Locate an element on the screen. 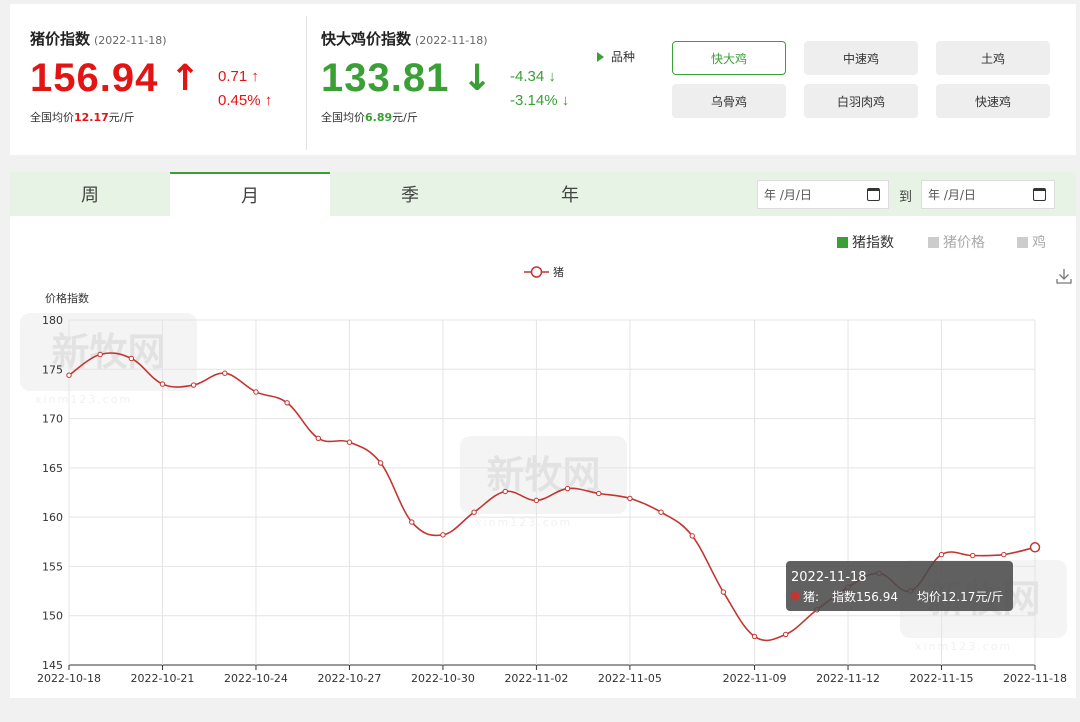 This screenshot has height=722, width=1080. tooltip-series-name: 猪: is located at coordinates (811, 597).